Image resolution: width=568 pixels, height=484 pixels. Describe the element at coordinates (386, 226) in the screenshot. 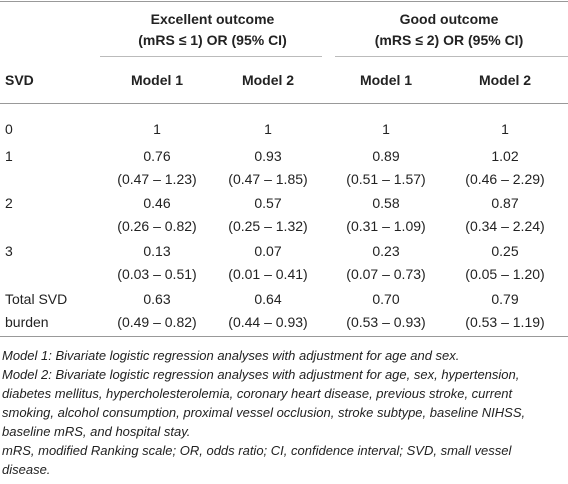

I see `confidence-interval: (0.31 – 1.09)` at that location.